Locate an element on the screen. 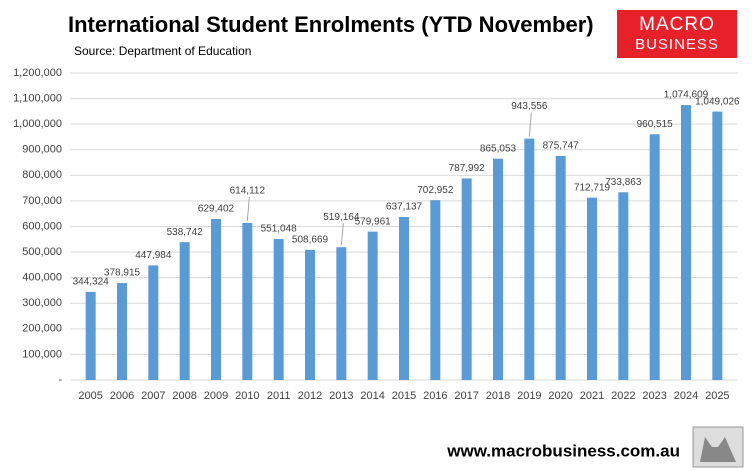  x-tick-label: 2009 is located at coordinates (216, 396).